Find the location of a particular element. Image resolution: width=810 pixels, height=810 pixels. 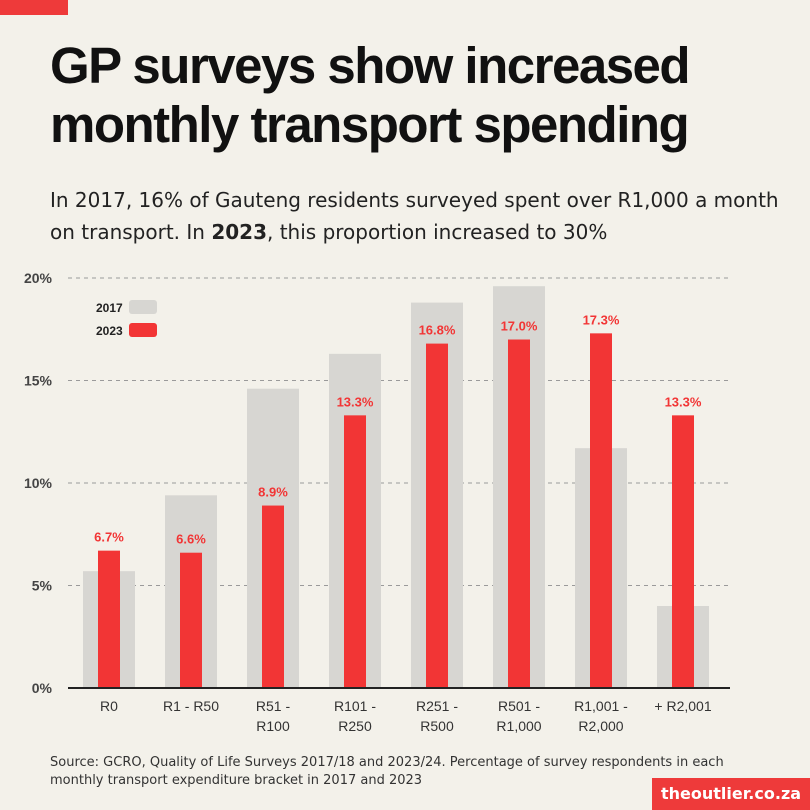

x-tick-label: R0 is located at coordinates (109, 706).